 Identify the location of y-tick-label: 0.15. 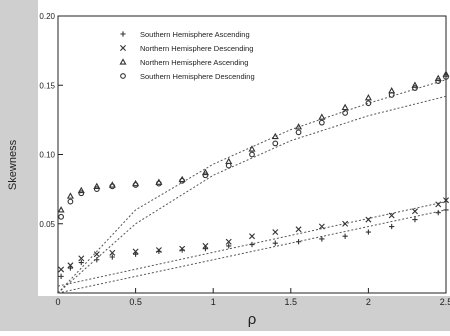
(47, 85).